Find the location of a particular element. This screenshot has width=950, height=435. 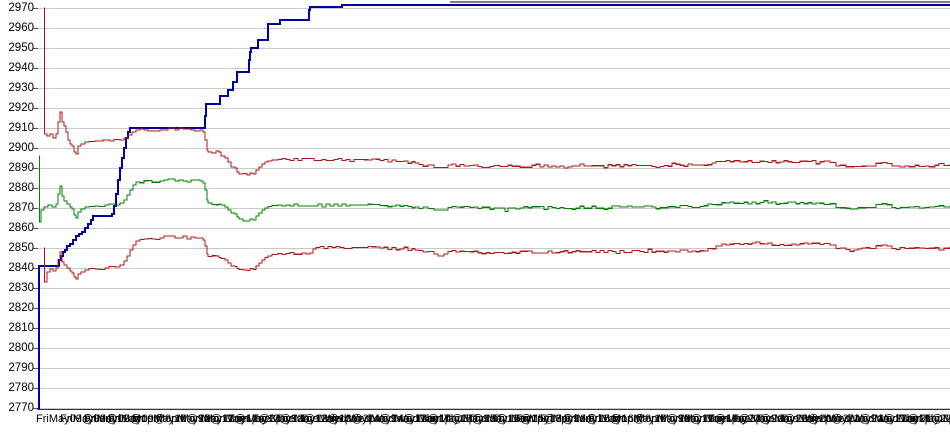

series-lower-band-red is located at coordinates (496, 259).